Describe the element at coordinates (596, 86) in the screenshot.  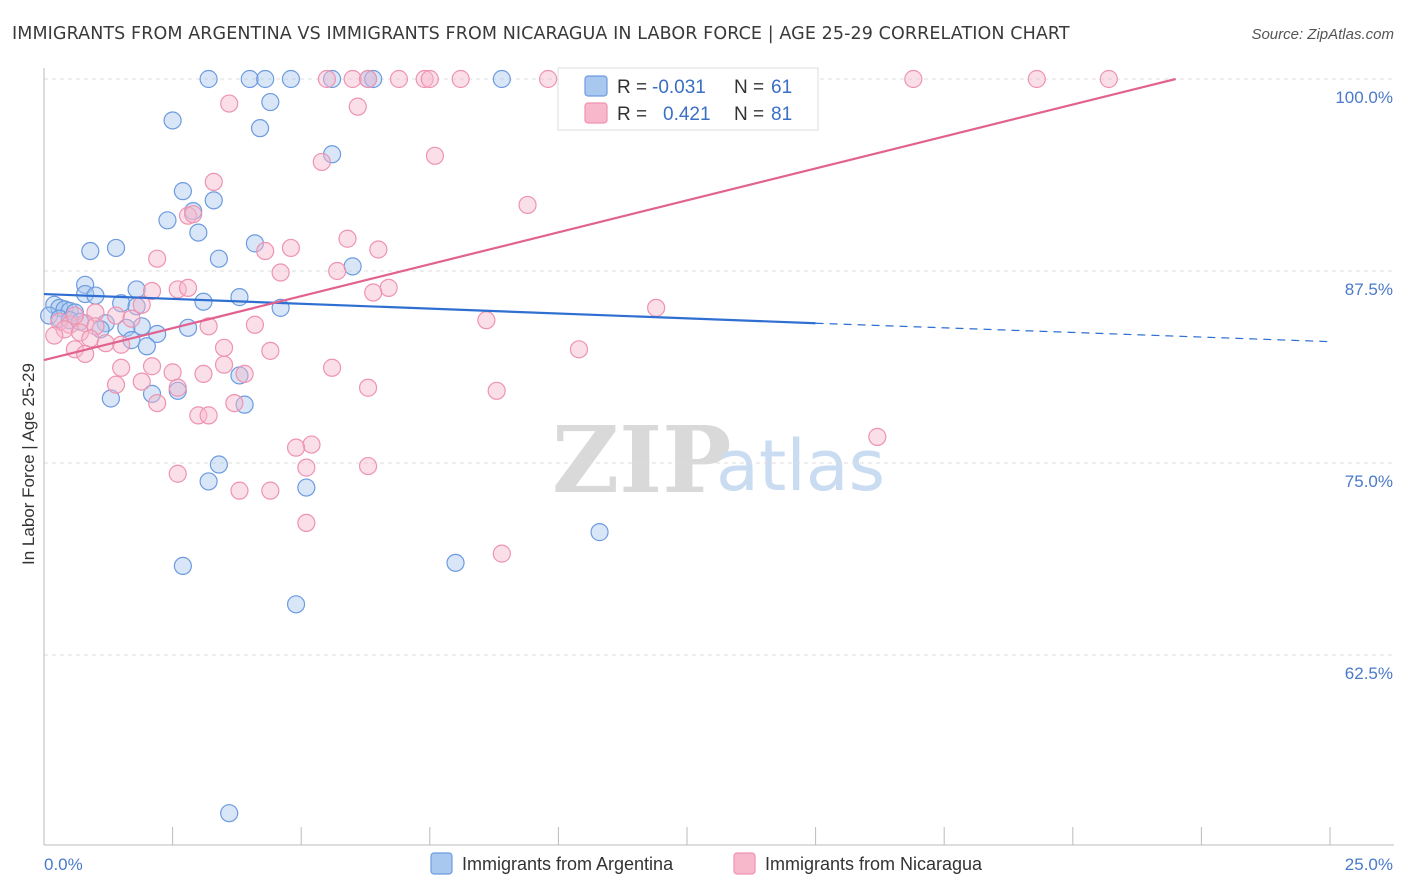
I see `legend-swatch-argentina` at that location.